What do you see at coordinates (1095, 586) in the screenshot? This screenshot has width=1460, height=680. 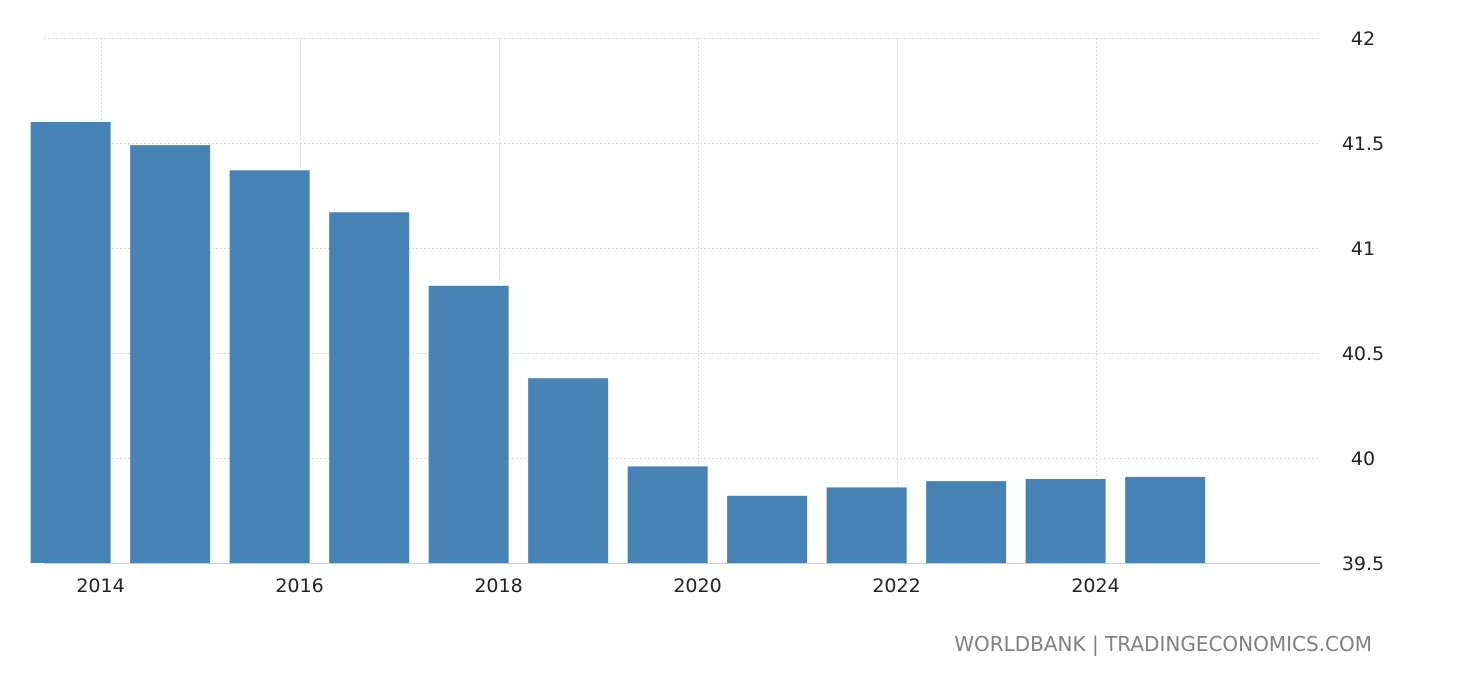 I see `x-tick-label: 2024` at bounding box center [1095, 586].